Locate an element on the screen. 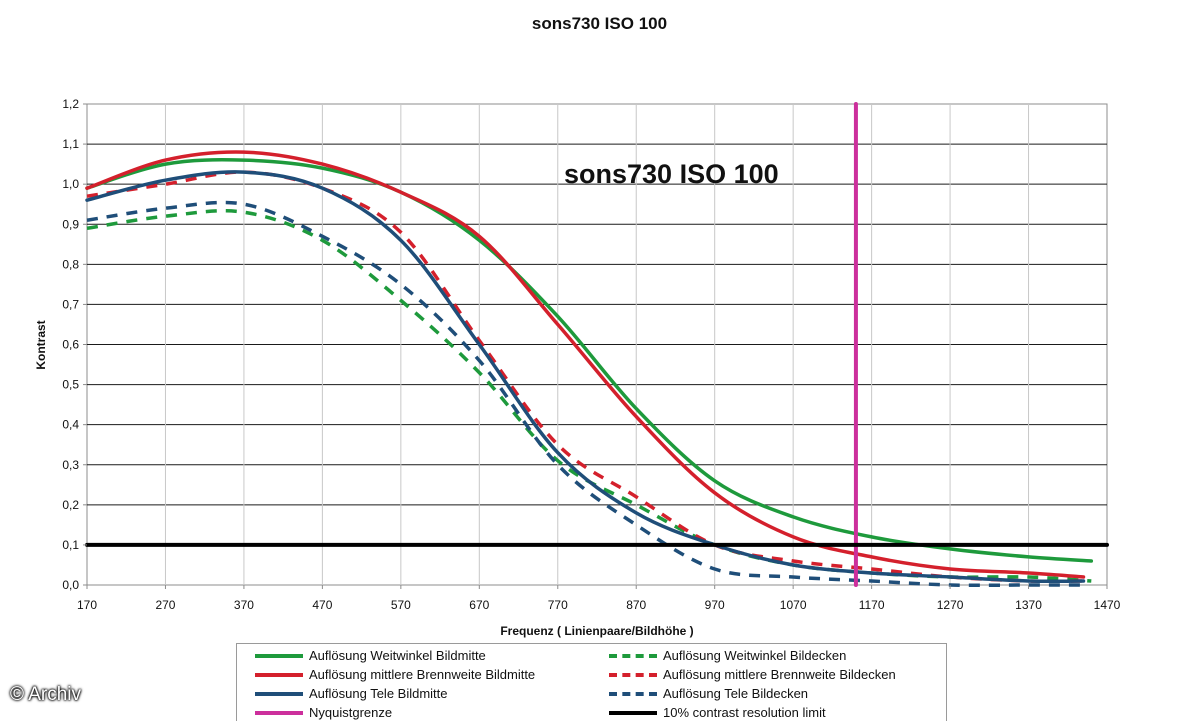 The image size is (1199, 722). legend-item: Auflösung mittlere Brennweite Bildmitte is located at coordinates (395, 674).